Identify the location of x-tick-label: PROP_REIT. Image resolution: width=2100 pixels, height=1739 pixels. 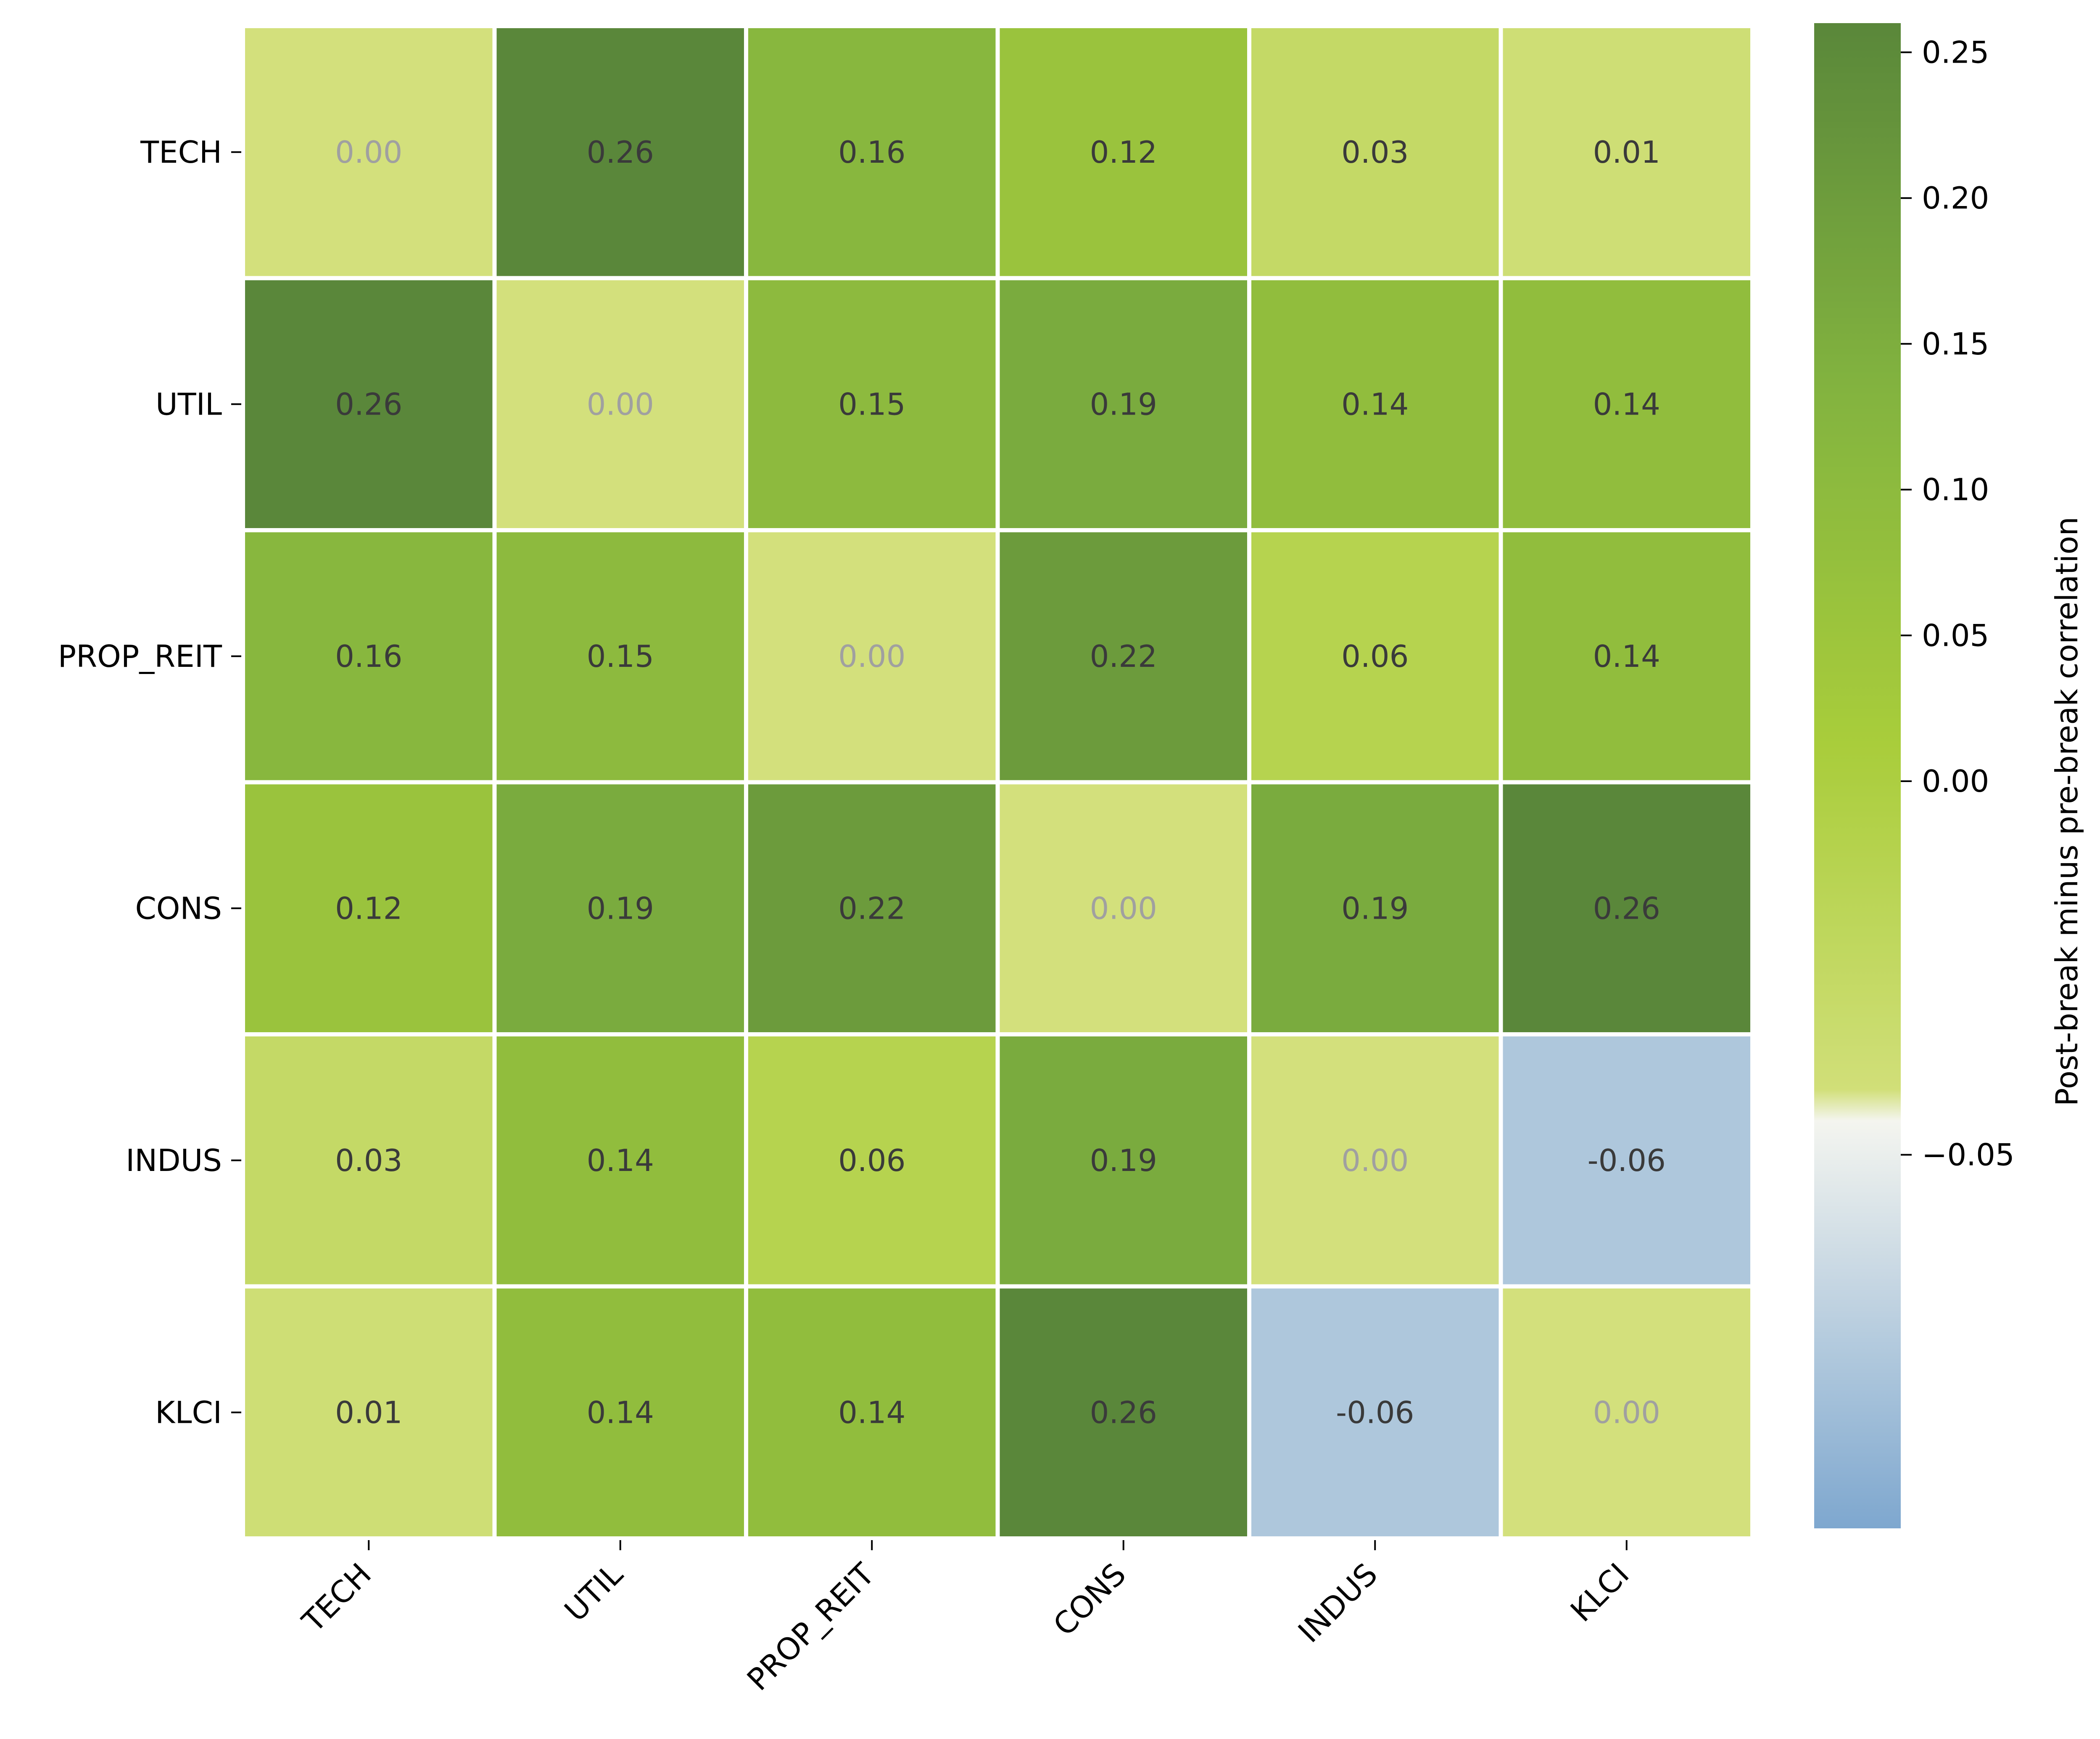
(810, 1626).